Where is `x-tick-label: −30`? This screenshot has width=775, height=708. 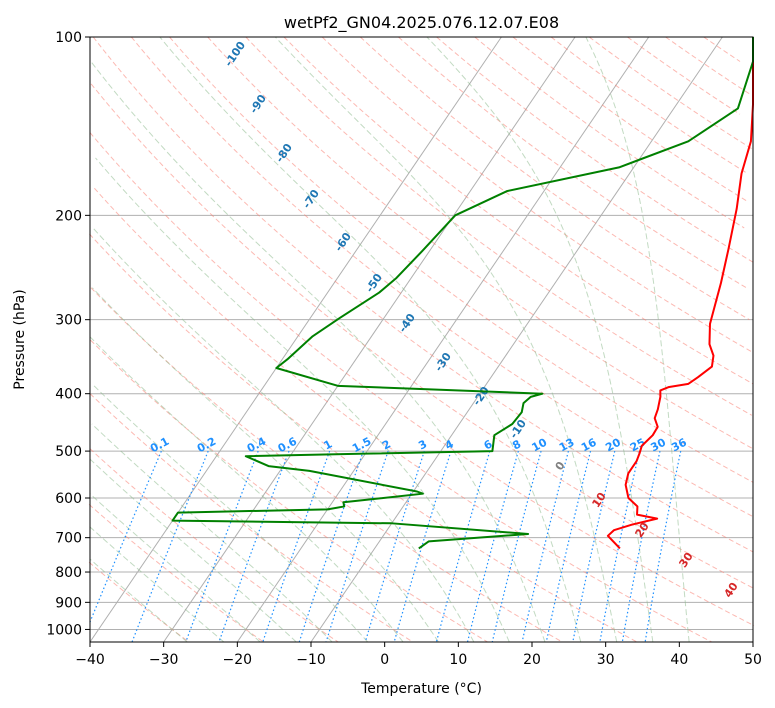 x-tick-label: −30 is located at coordinates (164, 660).